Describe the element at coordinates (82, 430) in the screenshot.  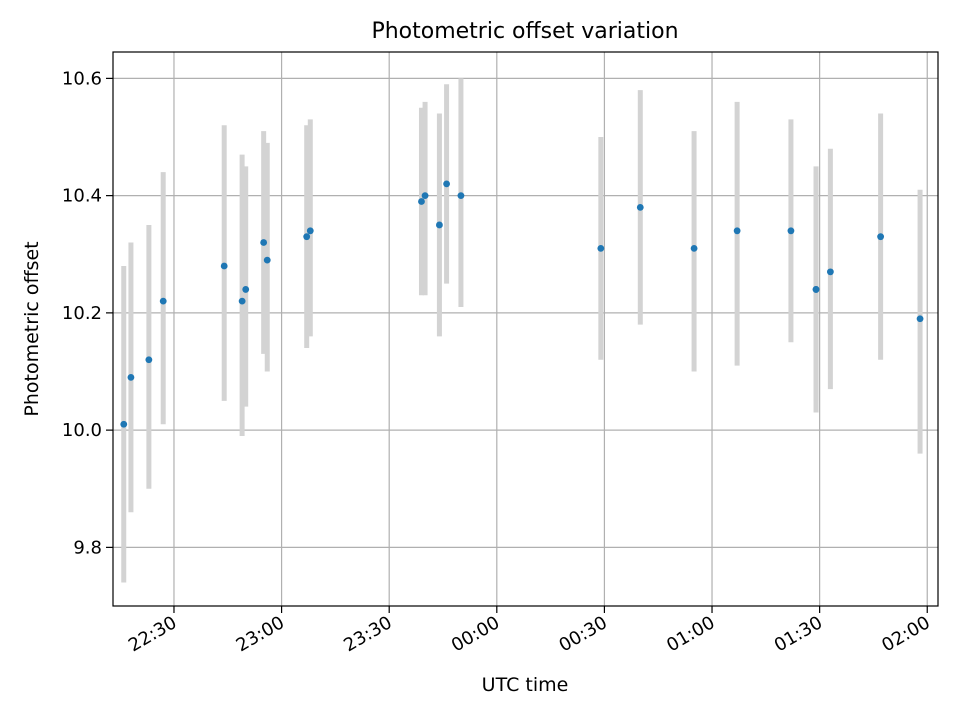
I see `y-tick-label: 10.0` at that location.